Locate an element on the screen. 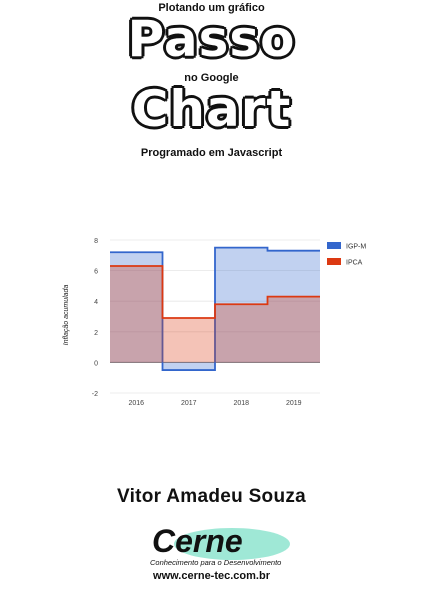  logo-tagline: Conhecimento para o Desenvolvimento is located at coordinates (215, 562).